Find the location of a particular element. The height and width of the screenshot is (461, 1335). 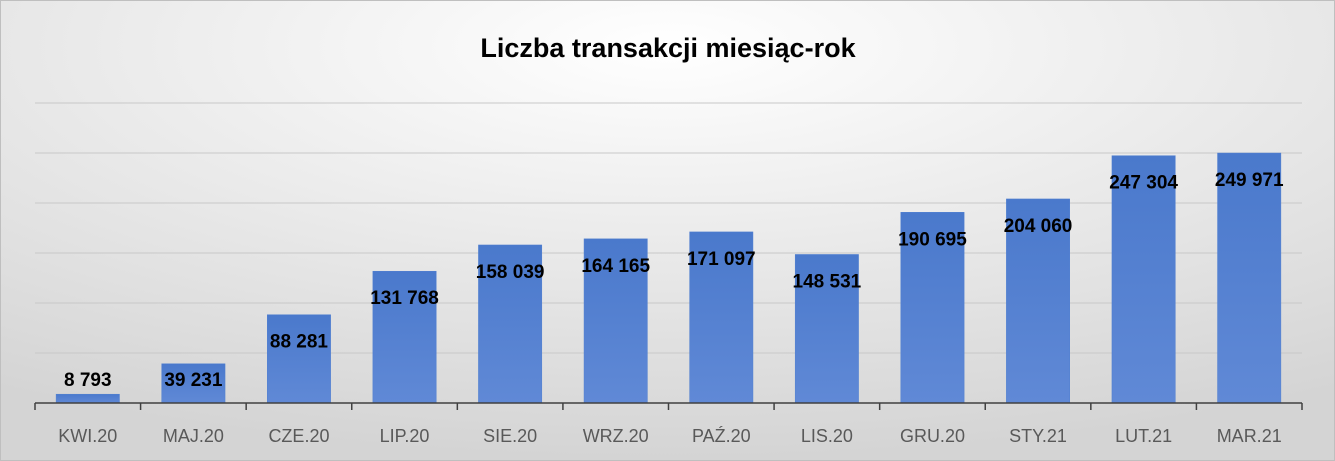

x-tick-label: SIE.20 is located at coordinates (510, 436).